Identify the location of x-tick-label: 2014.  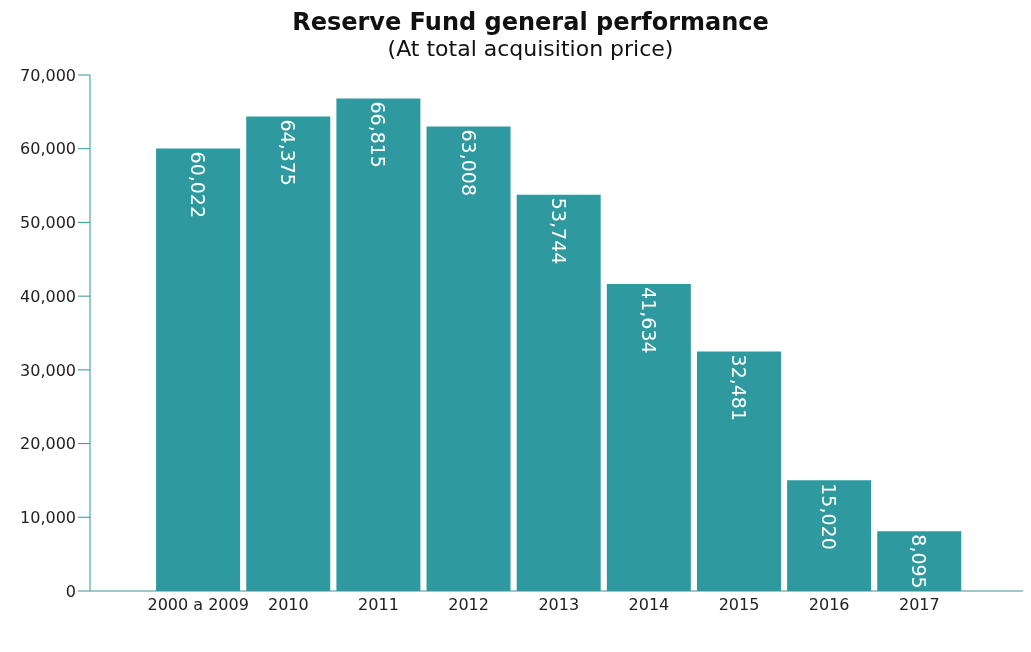
(649, 605).